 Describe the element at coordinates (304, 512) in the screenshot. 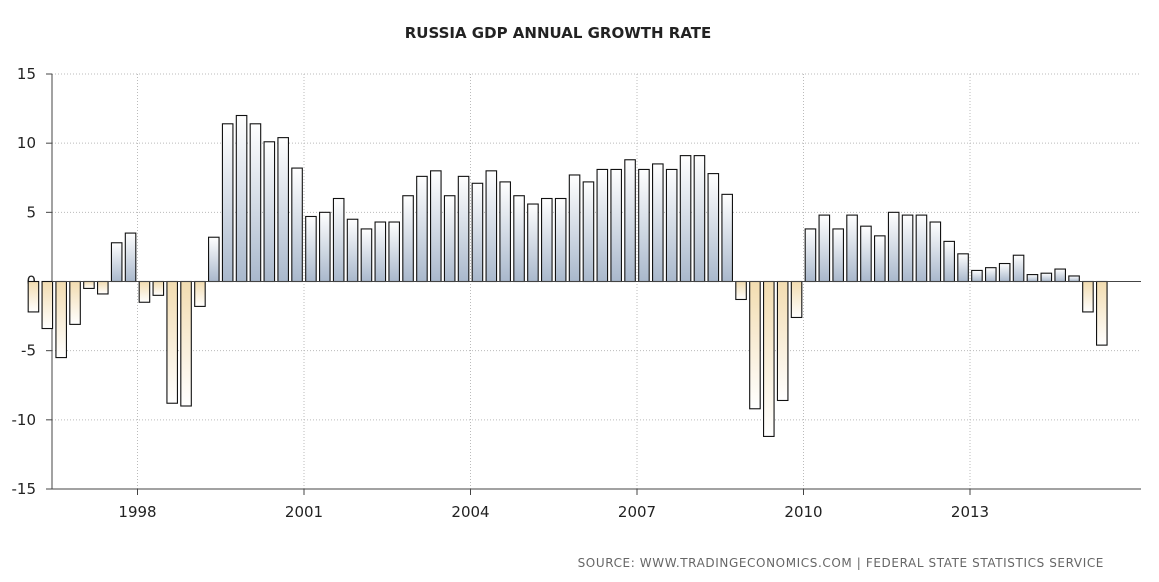

I see `x-tick-label: 2001` at that location.